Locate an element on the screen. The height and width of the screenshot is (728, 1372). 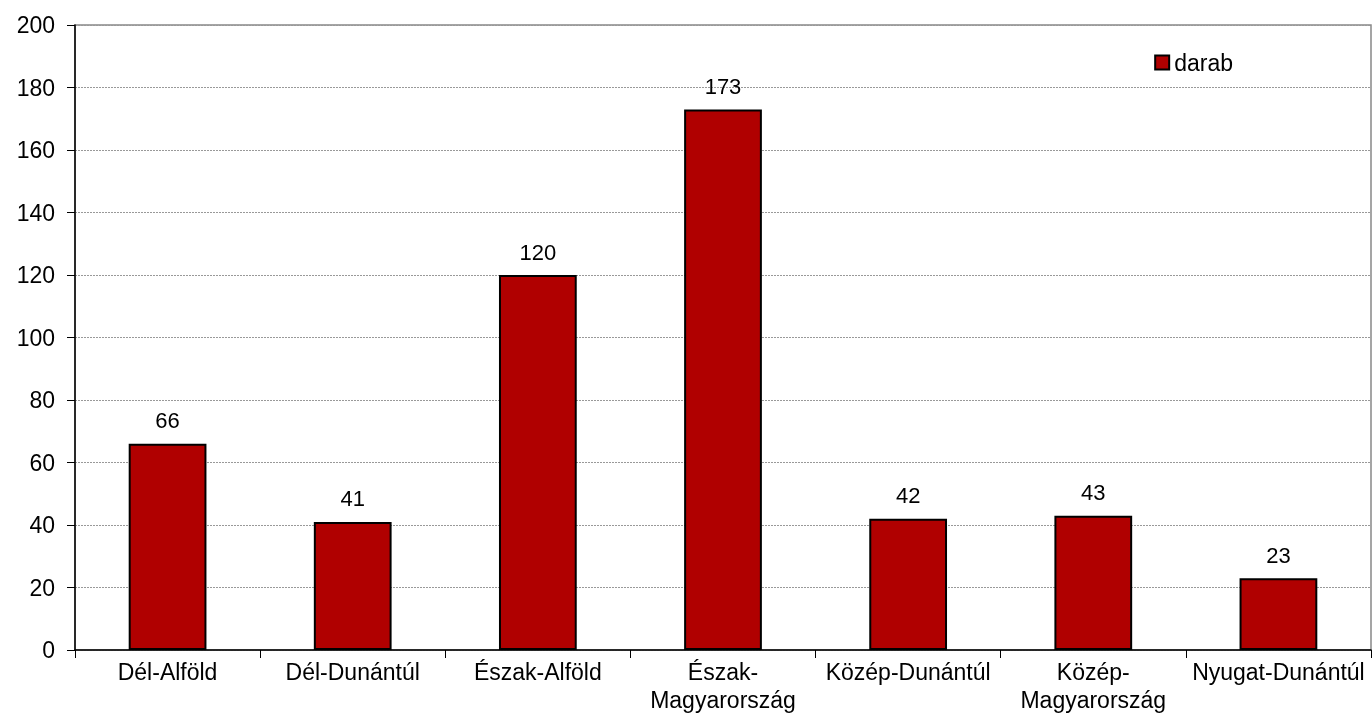
data-label: 173 is located at coordinates (723, 86).